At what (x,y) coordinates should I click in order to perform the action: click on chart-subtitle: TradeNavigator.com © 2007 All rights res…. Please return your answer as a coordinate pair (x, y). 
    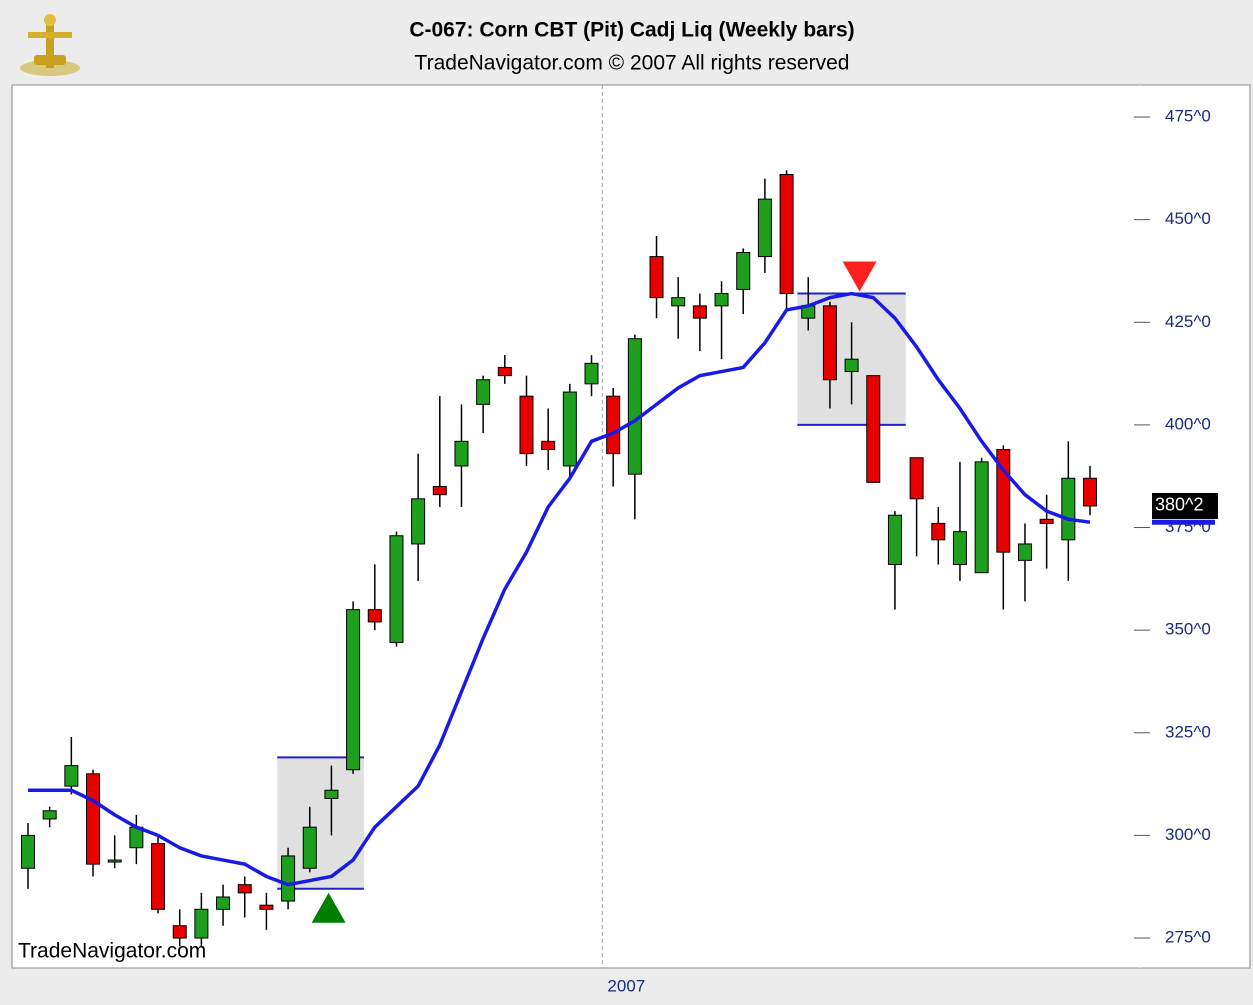
    Looking at the image, I should click on (632, 63).